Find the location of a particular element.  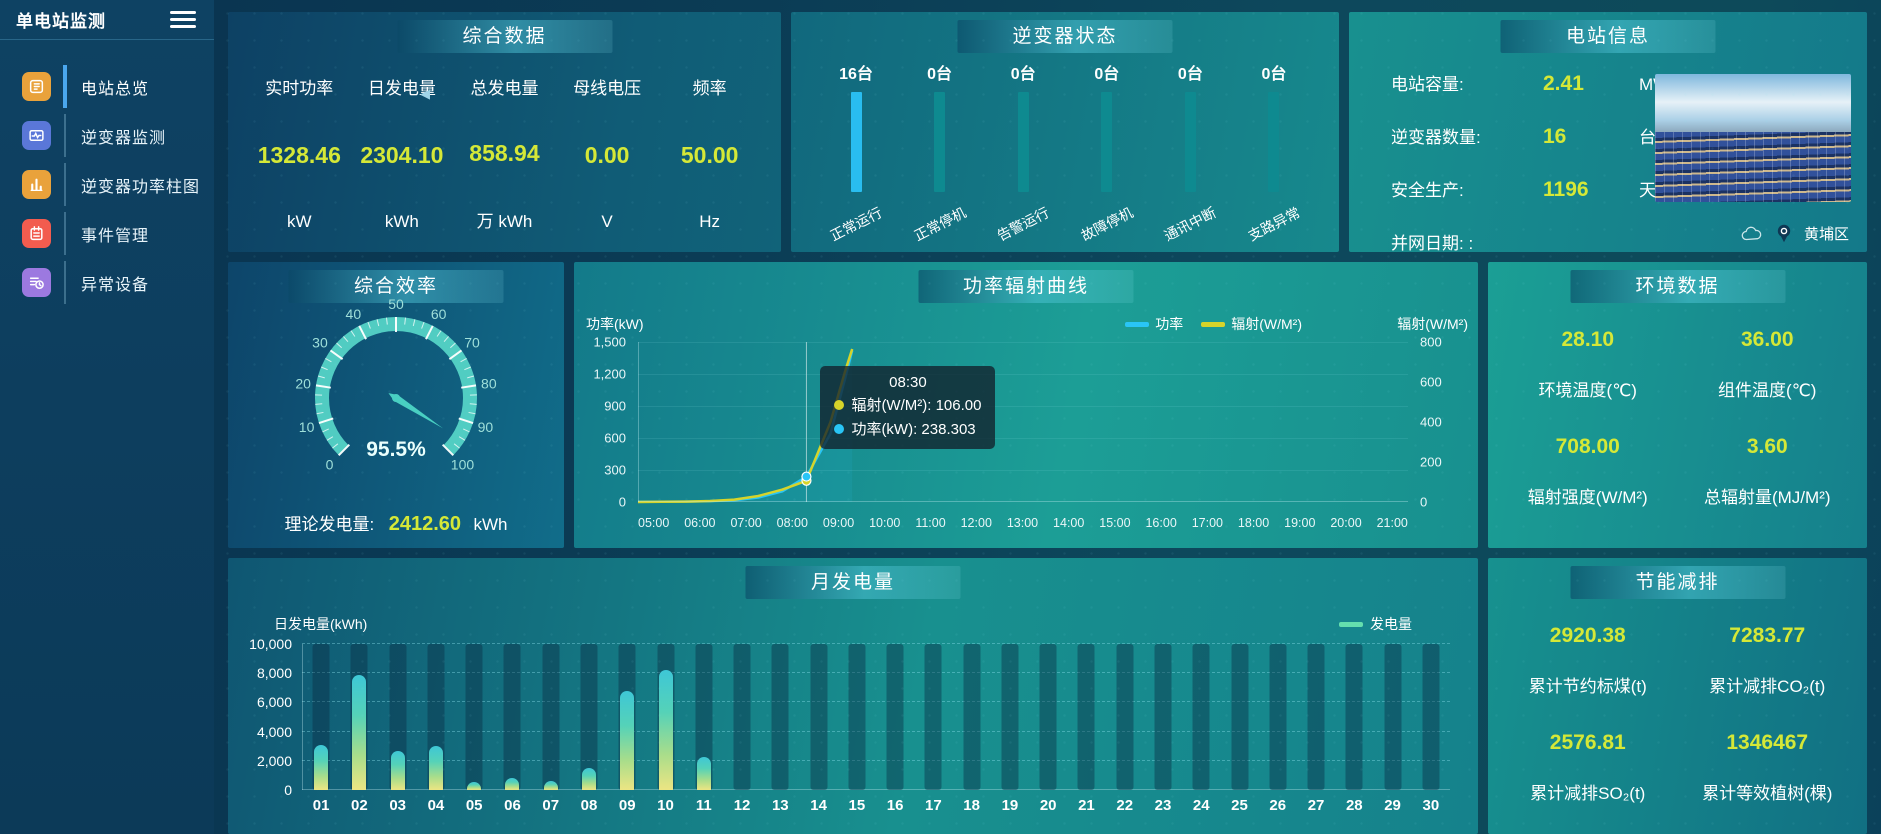

tooltip-text: 辐射(W/M²): 106.00 is located at coordinates (916, 405).